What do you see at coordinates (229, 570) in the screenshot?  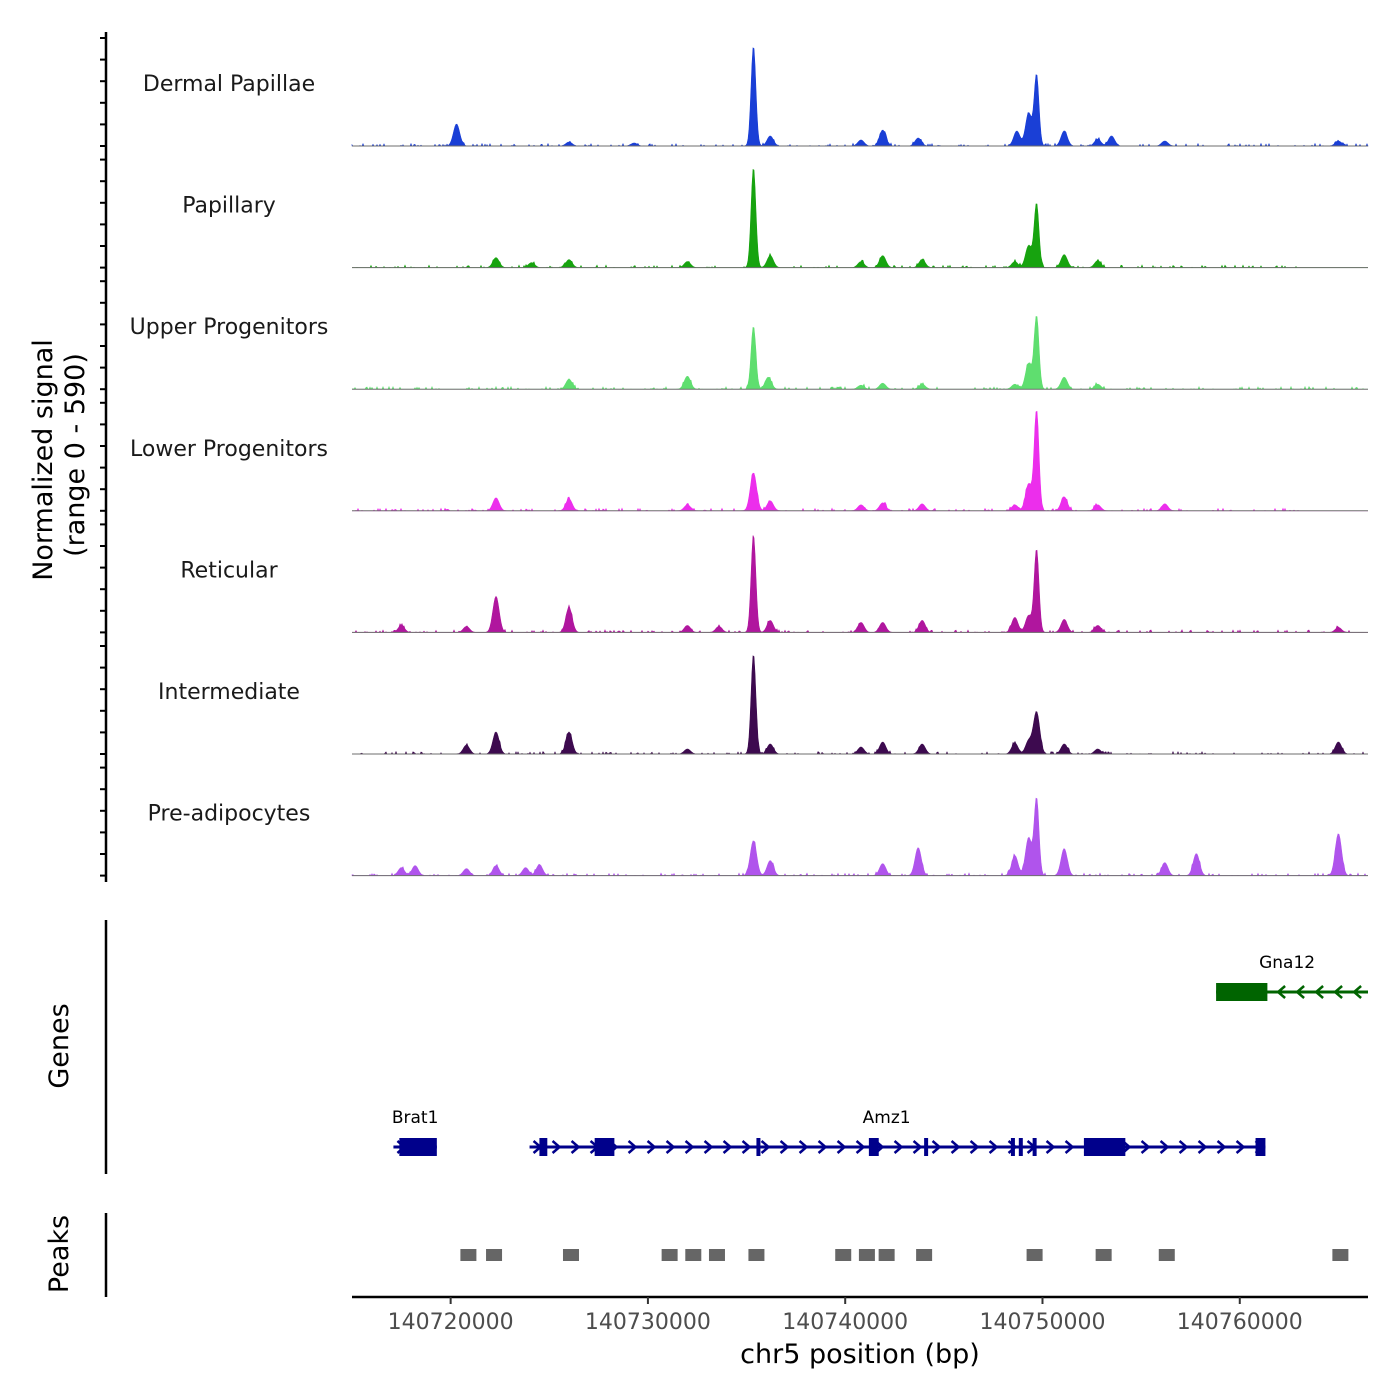 I see `track-label: Reticular` at bounding box center [229, 570].